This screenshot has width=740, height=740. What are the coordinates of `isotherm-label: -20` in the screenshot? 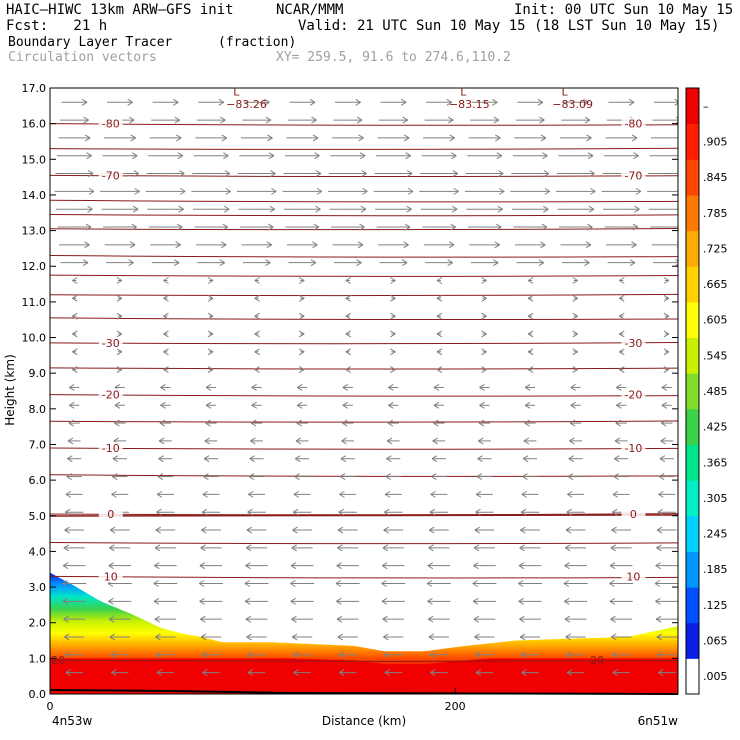 It's located at (633, 395).